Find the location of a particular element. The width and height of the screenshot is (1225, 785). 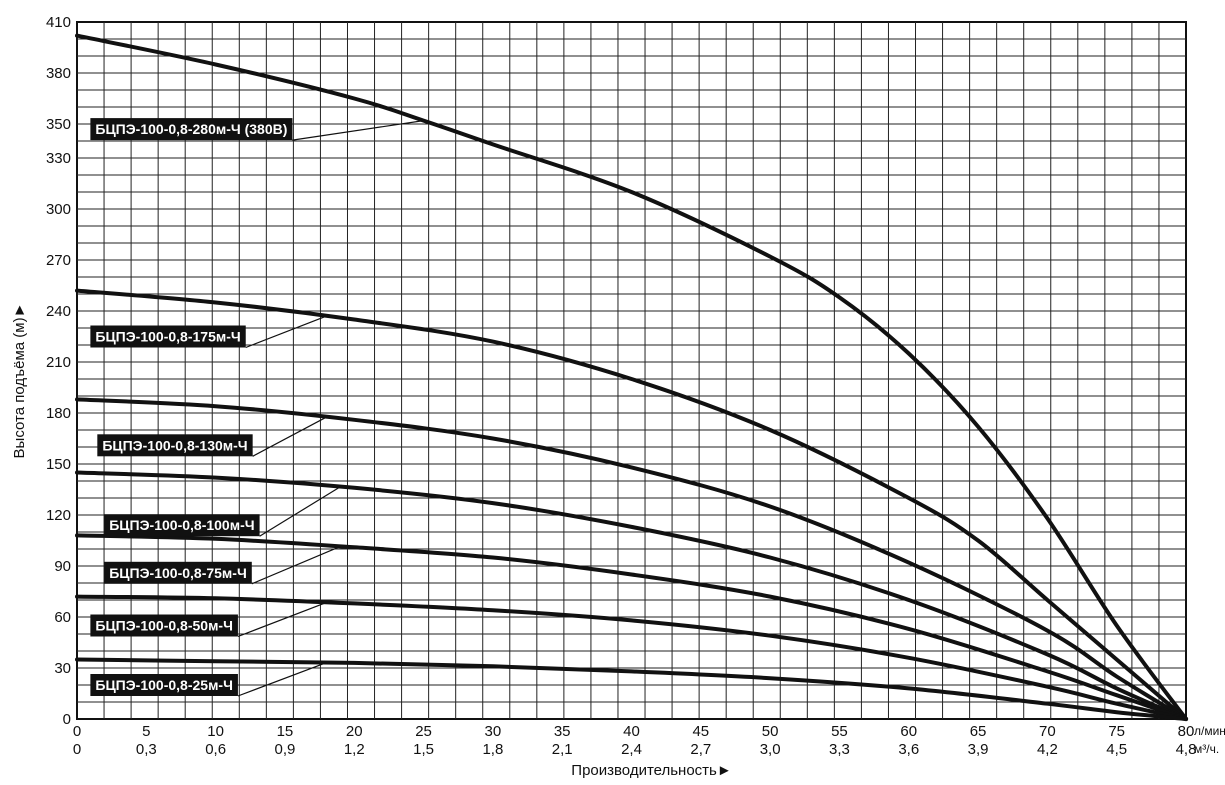

x2-tick-label: 1,2 is located at coordinates (354, 749).